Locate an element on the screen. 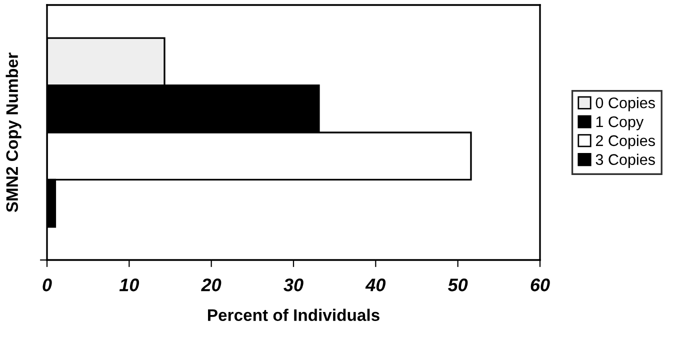 The width and height of the screenshot is (687, 337). legend-label: 0 Copies is located at coordinates (625, 104).